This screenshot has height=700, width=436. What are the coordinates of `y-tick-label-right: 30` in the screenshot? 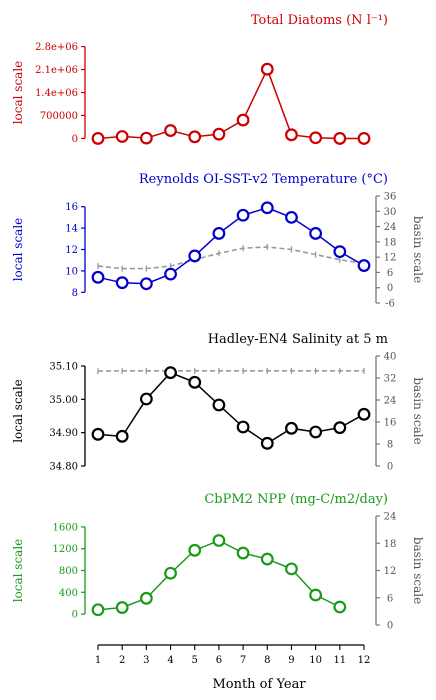 It's located at (390, 212).